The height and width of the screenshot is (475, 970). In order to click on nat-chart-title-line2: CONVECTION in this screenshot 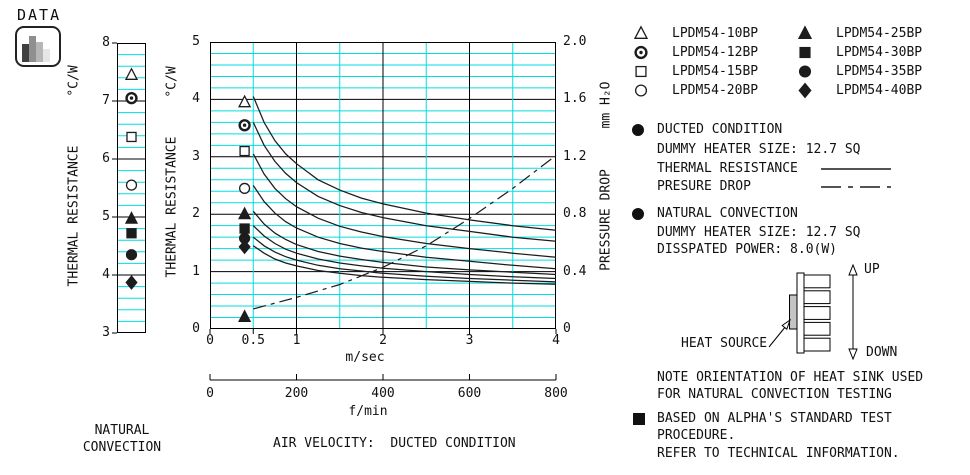, I will do `click(122, 447)`.